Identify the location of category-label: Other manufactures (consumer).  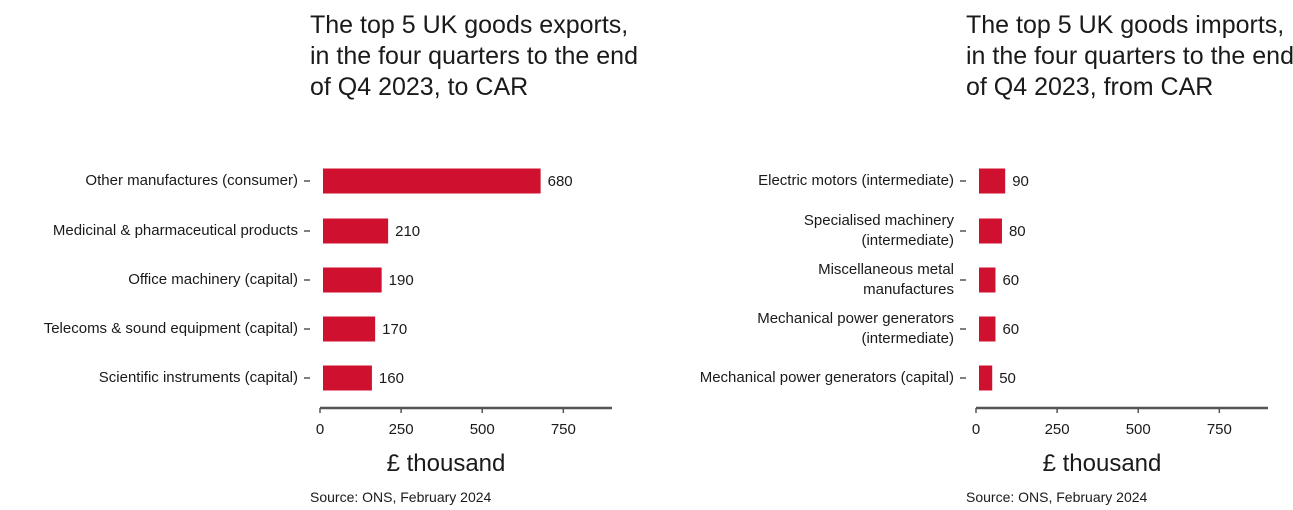
(191, 180).